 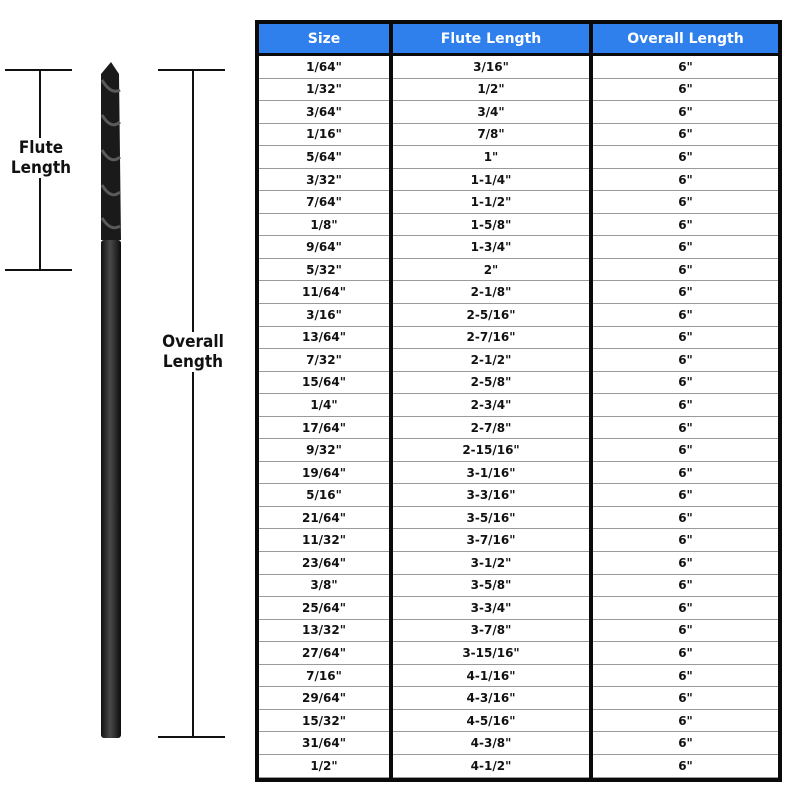 I want to click on size-cell: 5/64", so click(x=324, y=157).